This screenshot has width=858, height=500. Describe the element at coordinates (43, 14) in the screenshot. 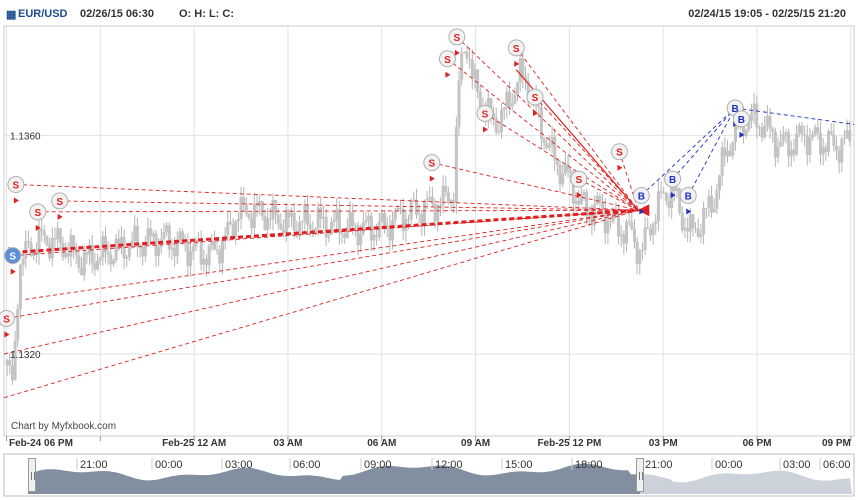

I see `symbol-link: EUR/USD` at that location.